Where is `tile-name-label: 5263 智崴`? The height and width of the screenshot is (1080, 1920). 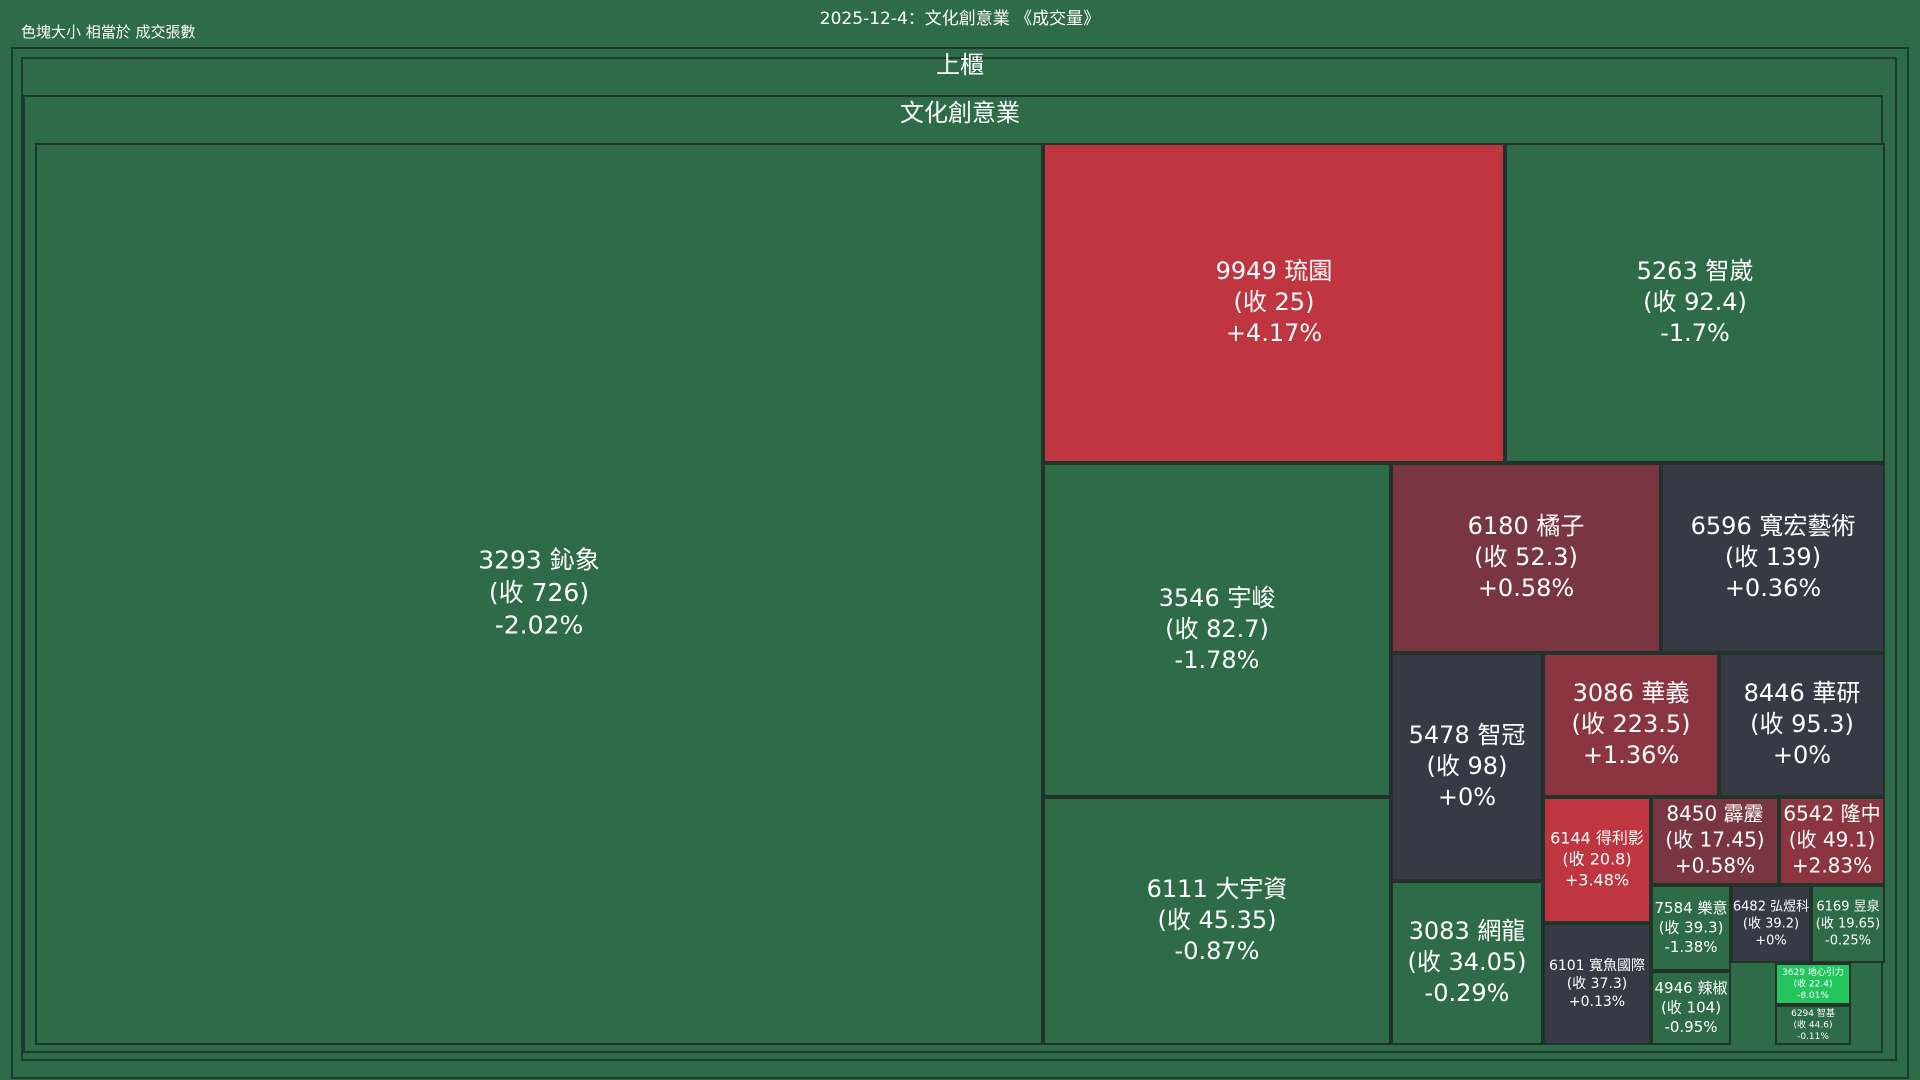 tile-name-label: 5263 智崴 is located at coordinates (1695, 271).